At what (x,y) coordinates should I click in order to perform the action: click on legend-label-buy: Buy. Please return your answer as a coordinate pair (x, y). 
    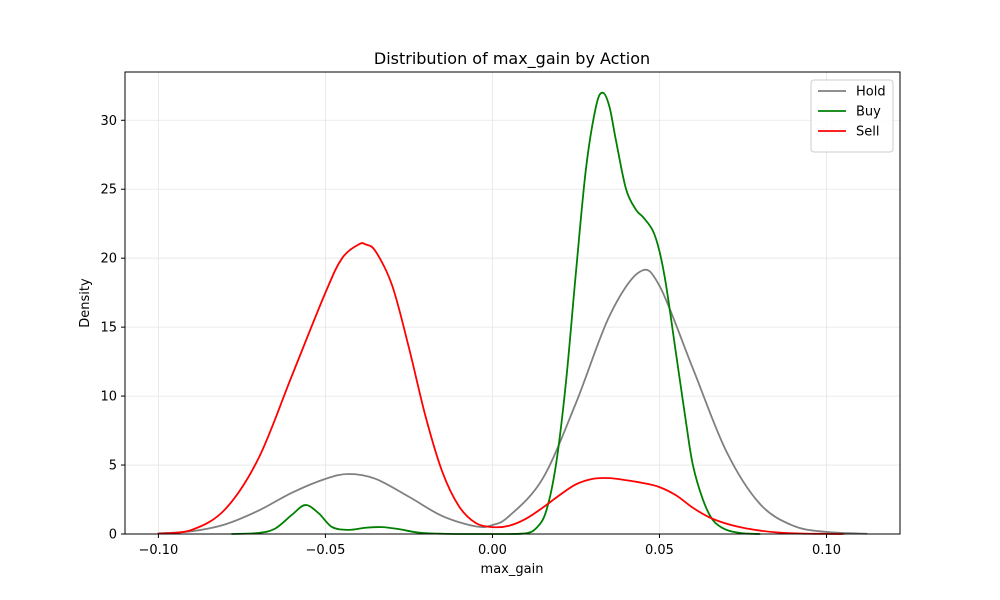
    Looking at the image, I should click on (868, 112).